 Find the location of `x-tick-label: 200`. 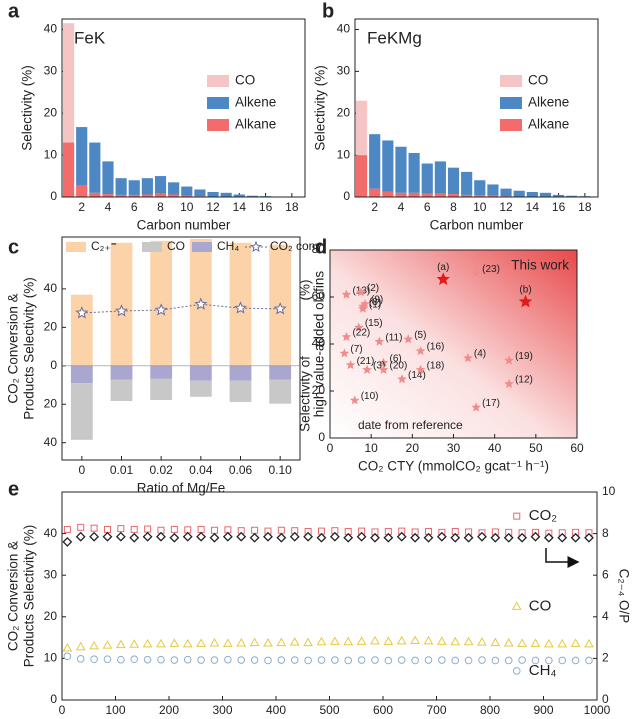

x-tick-label: 200 is located at coordinates (169, 710).